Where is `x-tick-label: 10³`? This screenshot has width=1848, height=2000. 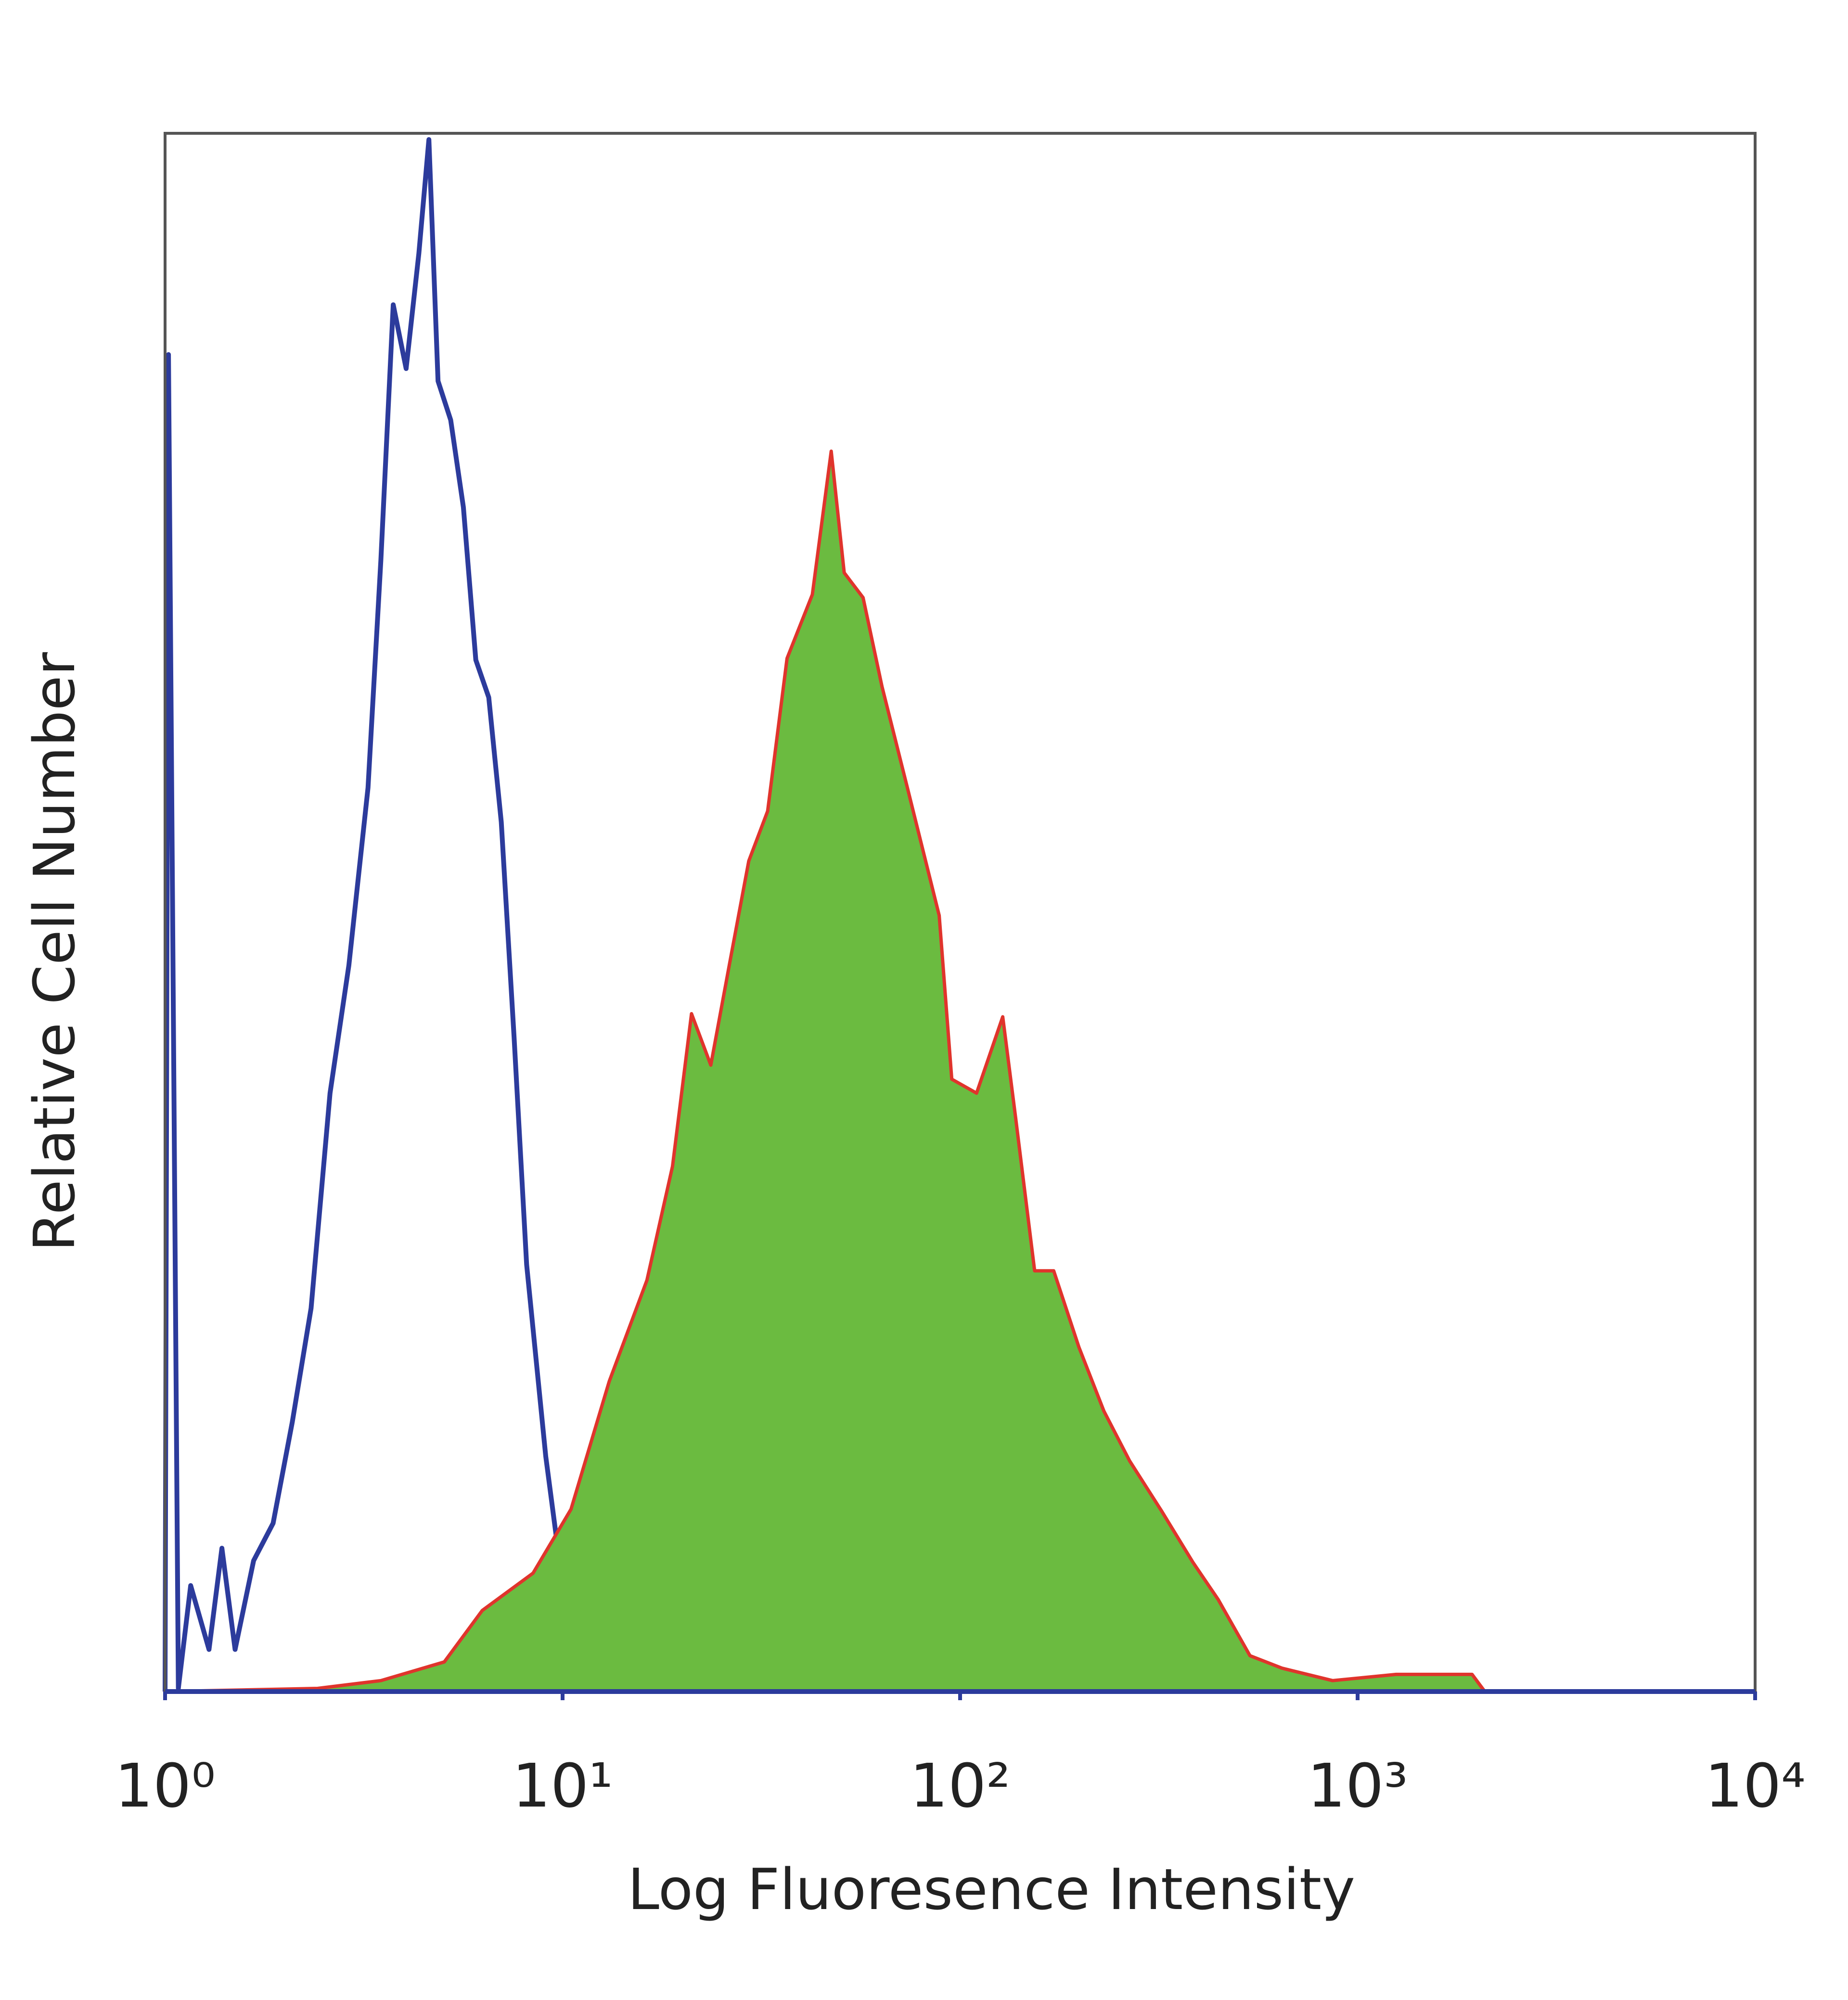 x-tick-label: 10³ is located at coordinates (1357, 1786).